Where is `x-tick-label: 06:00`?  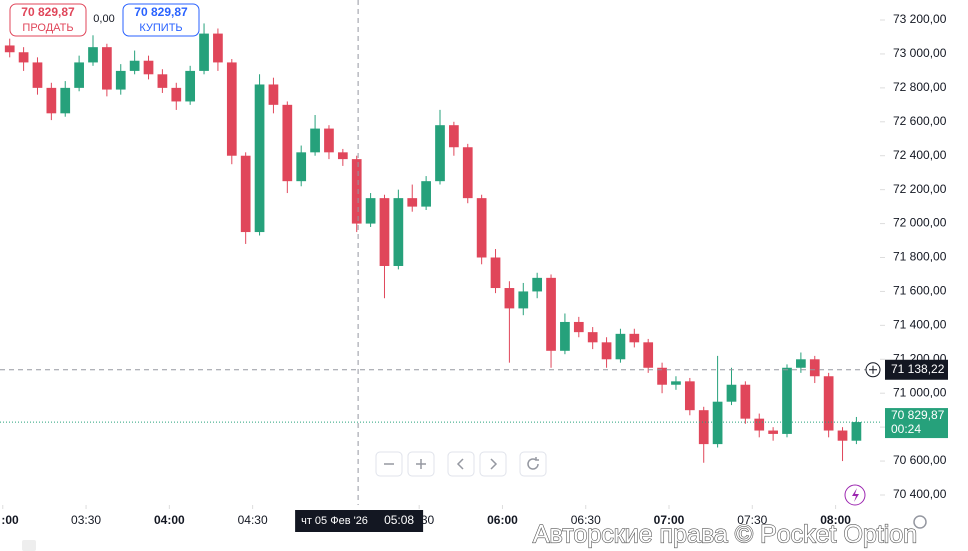
x-tick-label: 06:00 is located at coordinates (502, 520).